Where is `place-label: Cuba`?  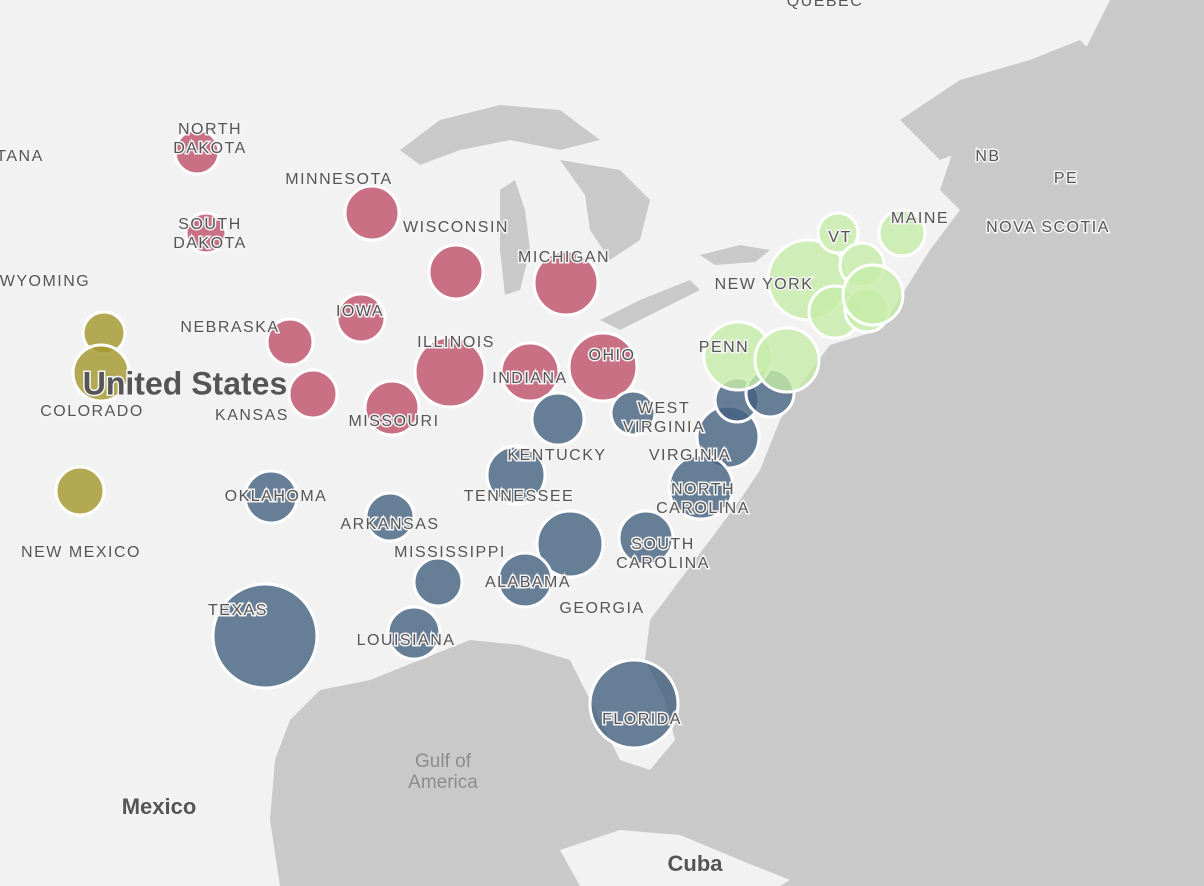
place-label: Cuba is located at coordinates (696, 863).